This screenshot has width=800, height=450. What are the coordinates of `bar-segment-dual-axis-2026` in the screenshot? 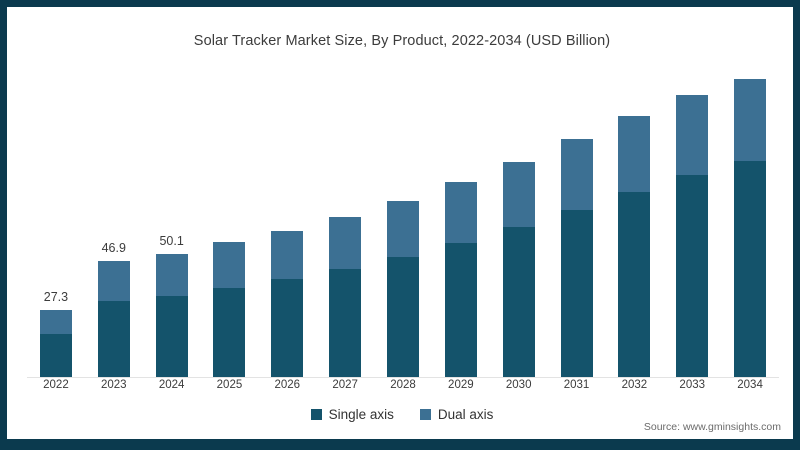 It's located at (287, 254).